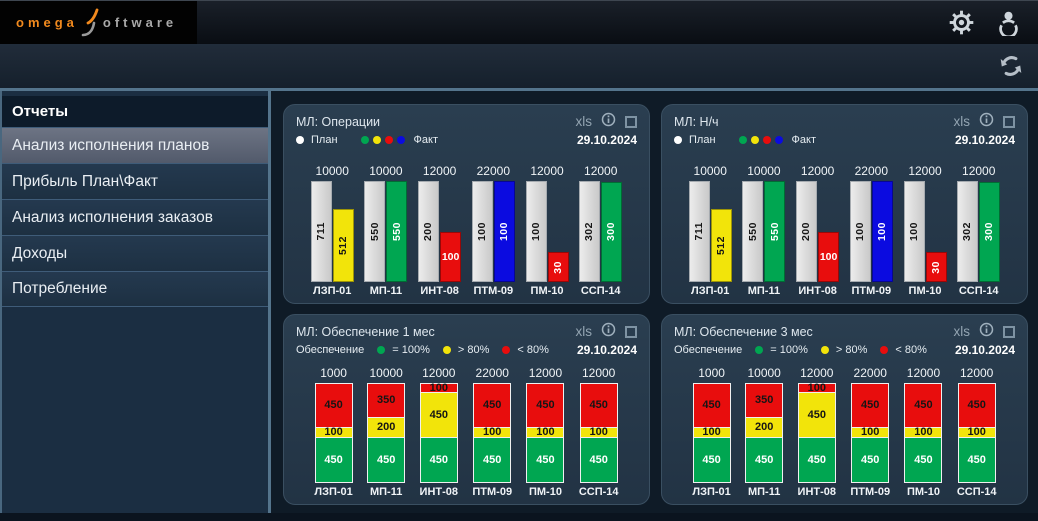  What do you see at coordinates (743, 331) in the screenshot?
I see `panel-title: МЛ: Обеспечение 3 мес` at bounding box center [743, 331].